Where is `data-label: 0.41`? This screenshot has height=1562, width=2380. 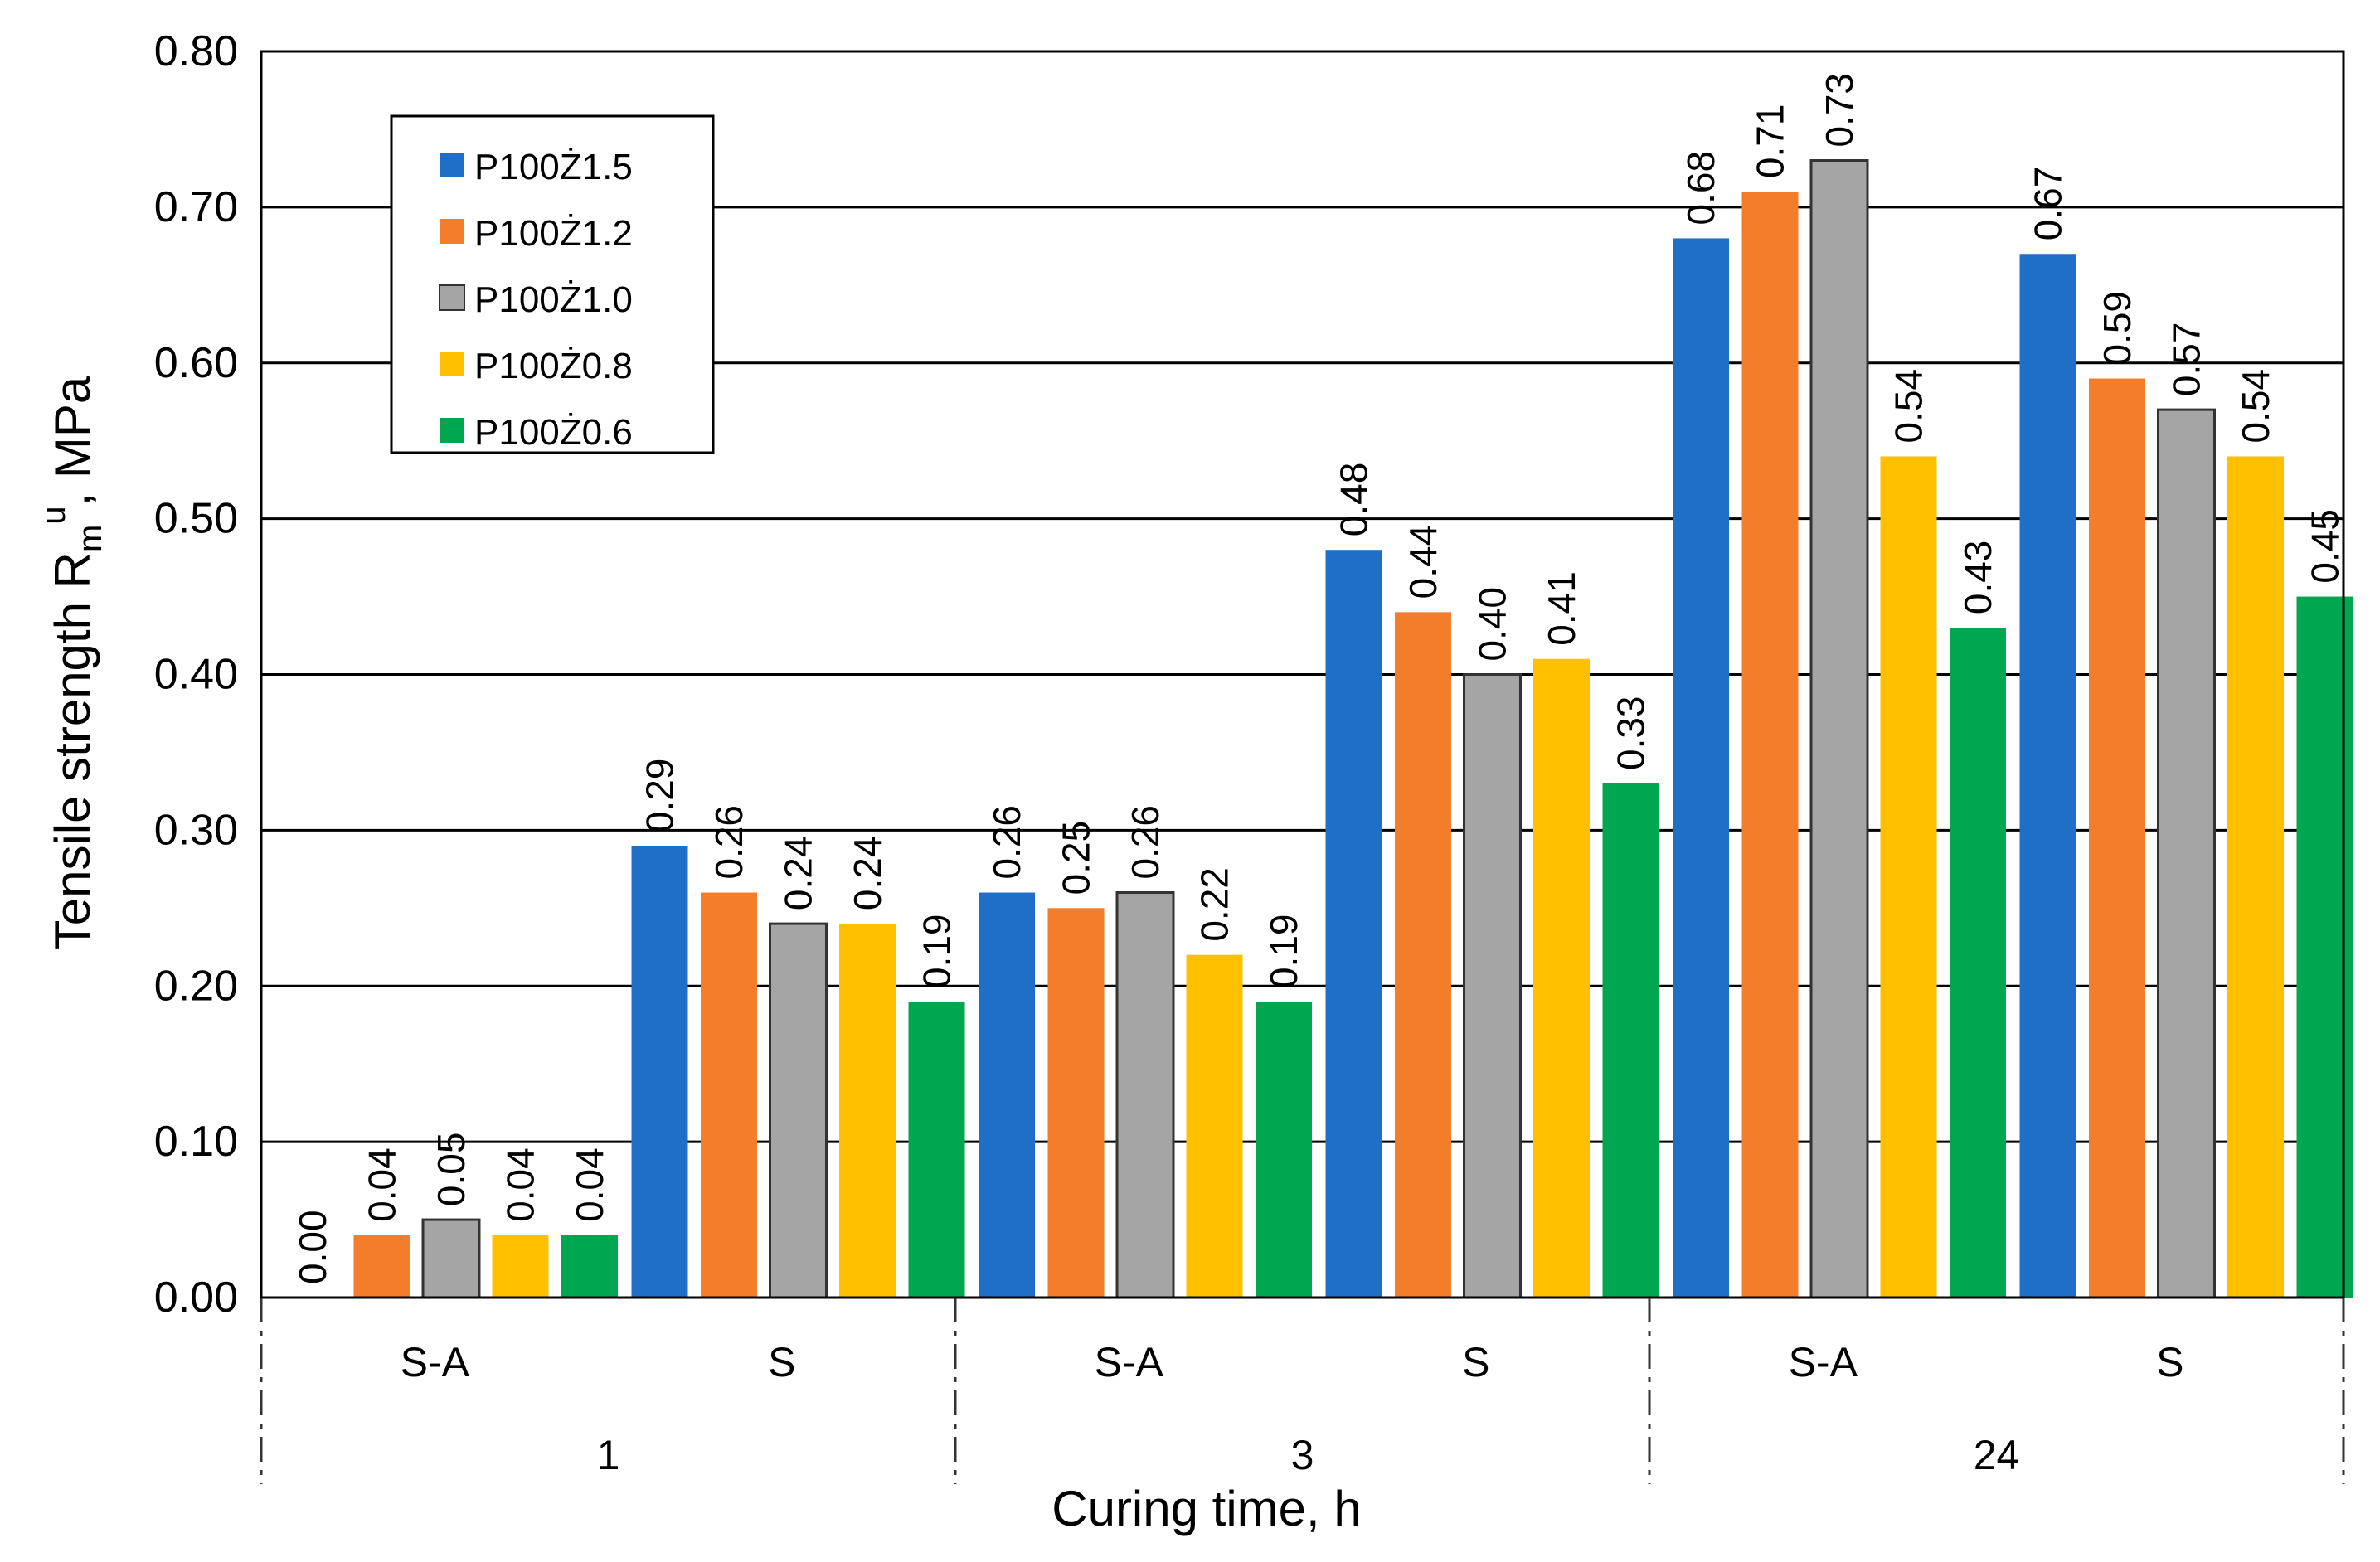
data-label: 0.41 is located at coordinates (1561, 609).